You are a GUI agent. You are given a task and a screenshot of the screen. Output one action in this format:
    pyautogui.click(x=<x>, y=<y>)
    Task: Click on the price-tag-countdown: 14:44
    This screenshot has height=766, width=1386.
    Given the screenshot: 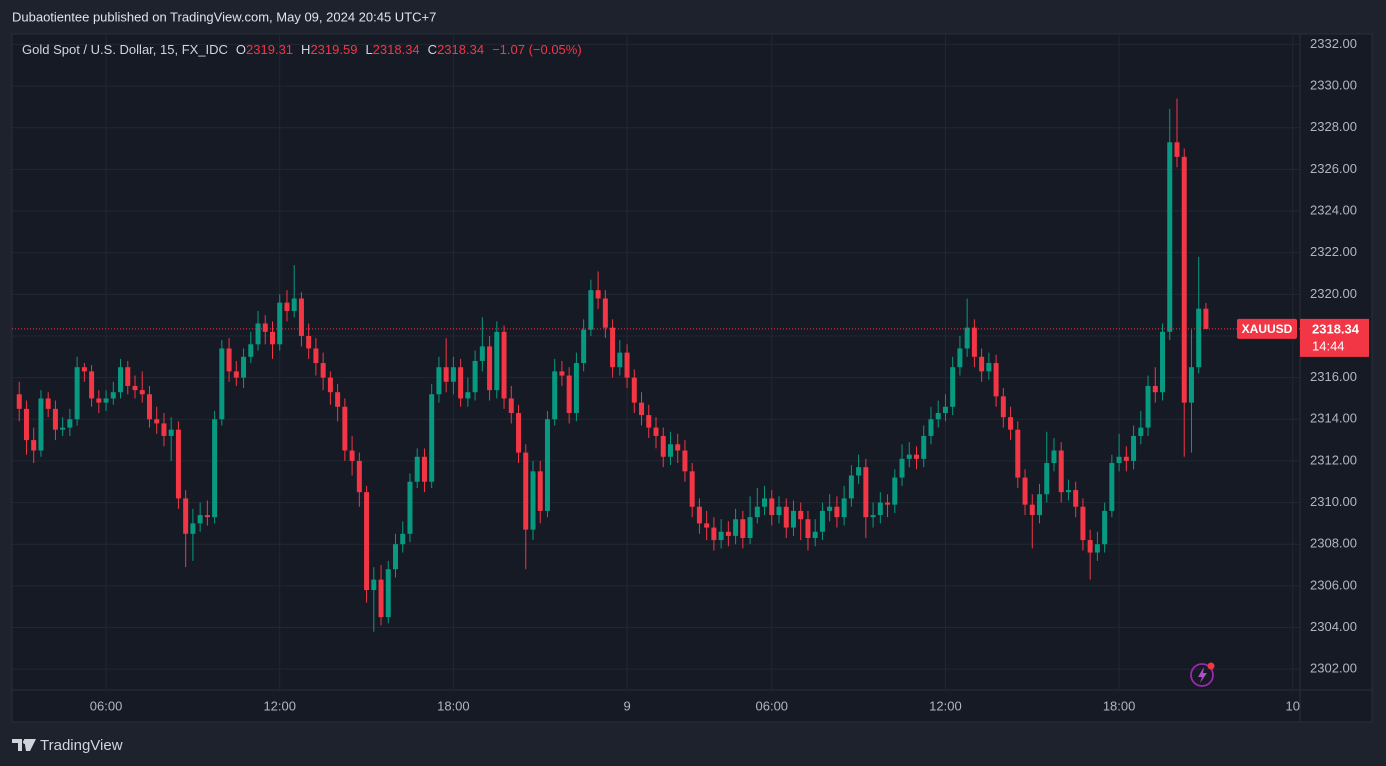 What is the action you would take?
    pyautogui.click(x=1328, y=345)
    